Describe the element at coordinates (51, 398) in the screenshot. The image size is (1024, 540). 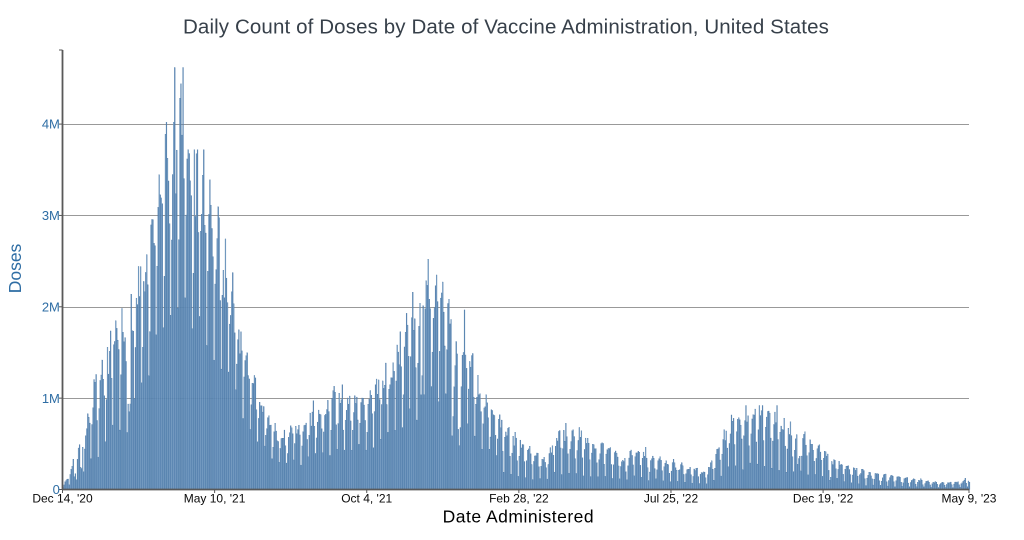
I see `svg-text: 1M` at that location.